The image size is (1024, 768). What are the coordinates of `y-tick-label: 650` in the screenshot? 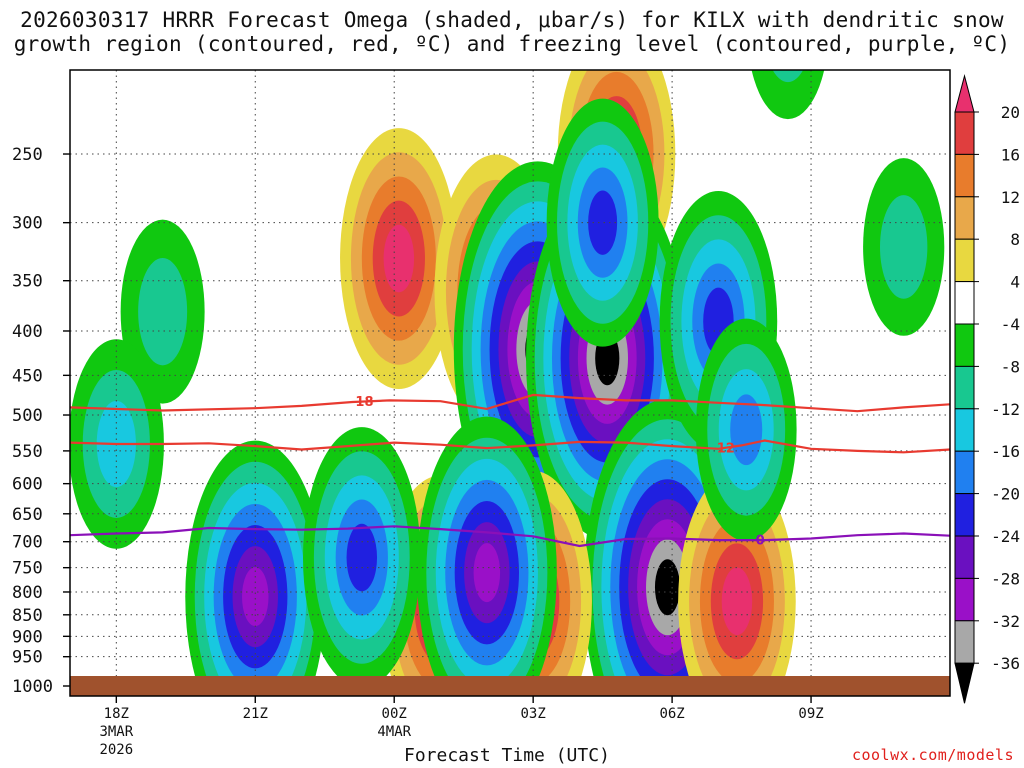 It's located at (27, 515).